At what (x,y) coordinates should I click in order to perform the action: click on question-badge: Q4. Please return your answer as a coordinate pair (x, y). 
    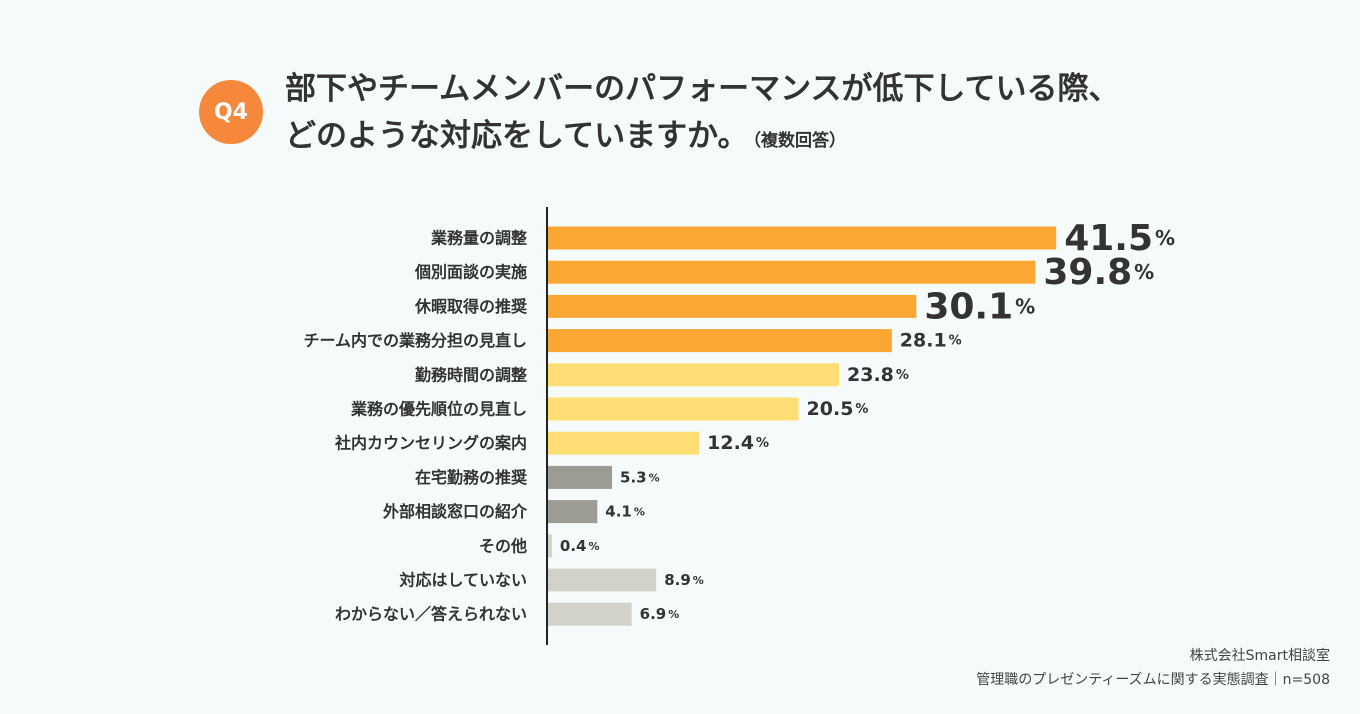
    Looking at the image, I should click on (231, 112).